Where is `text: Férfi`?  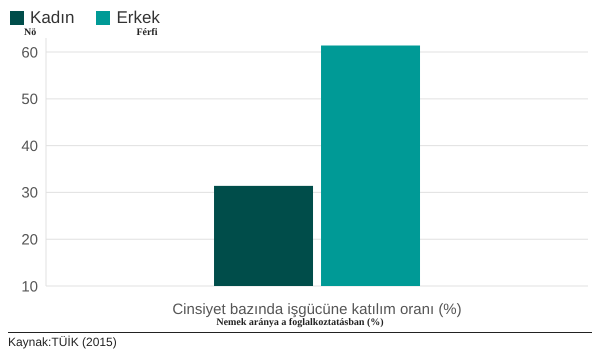
text: Férfi is located at coordinates (147, 32).